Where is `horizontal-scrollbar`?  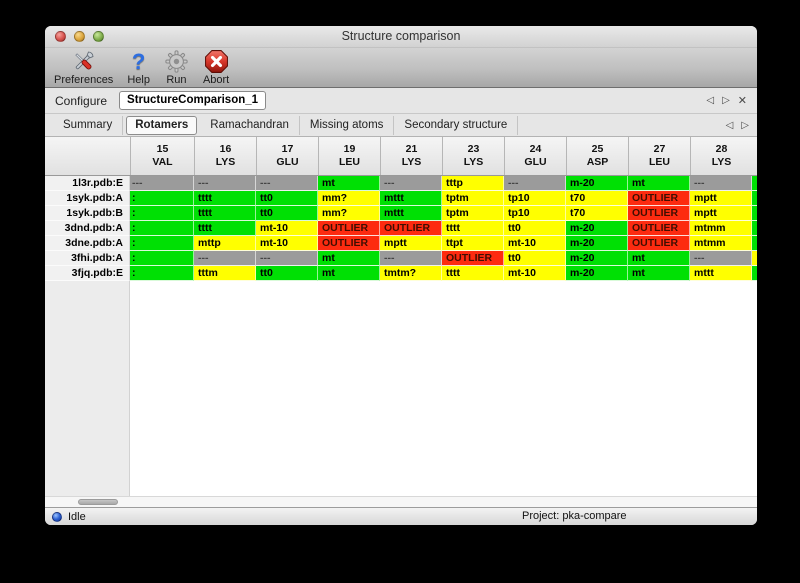
horizontal-scrollbar is located at coordinates (401, 501).